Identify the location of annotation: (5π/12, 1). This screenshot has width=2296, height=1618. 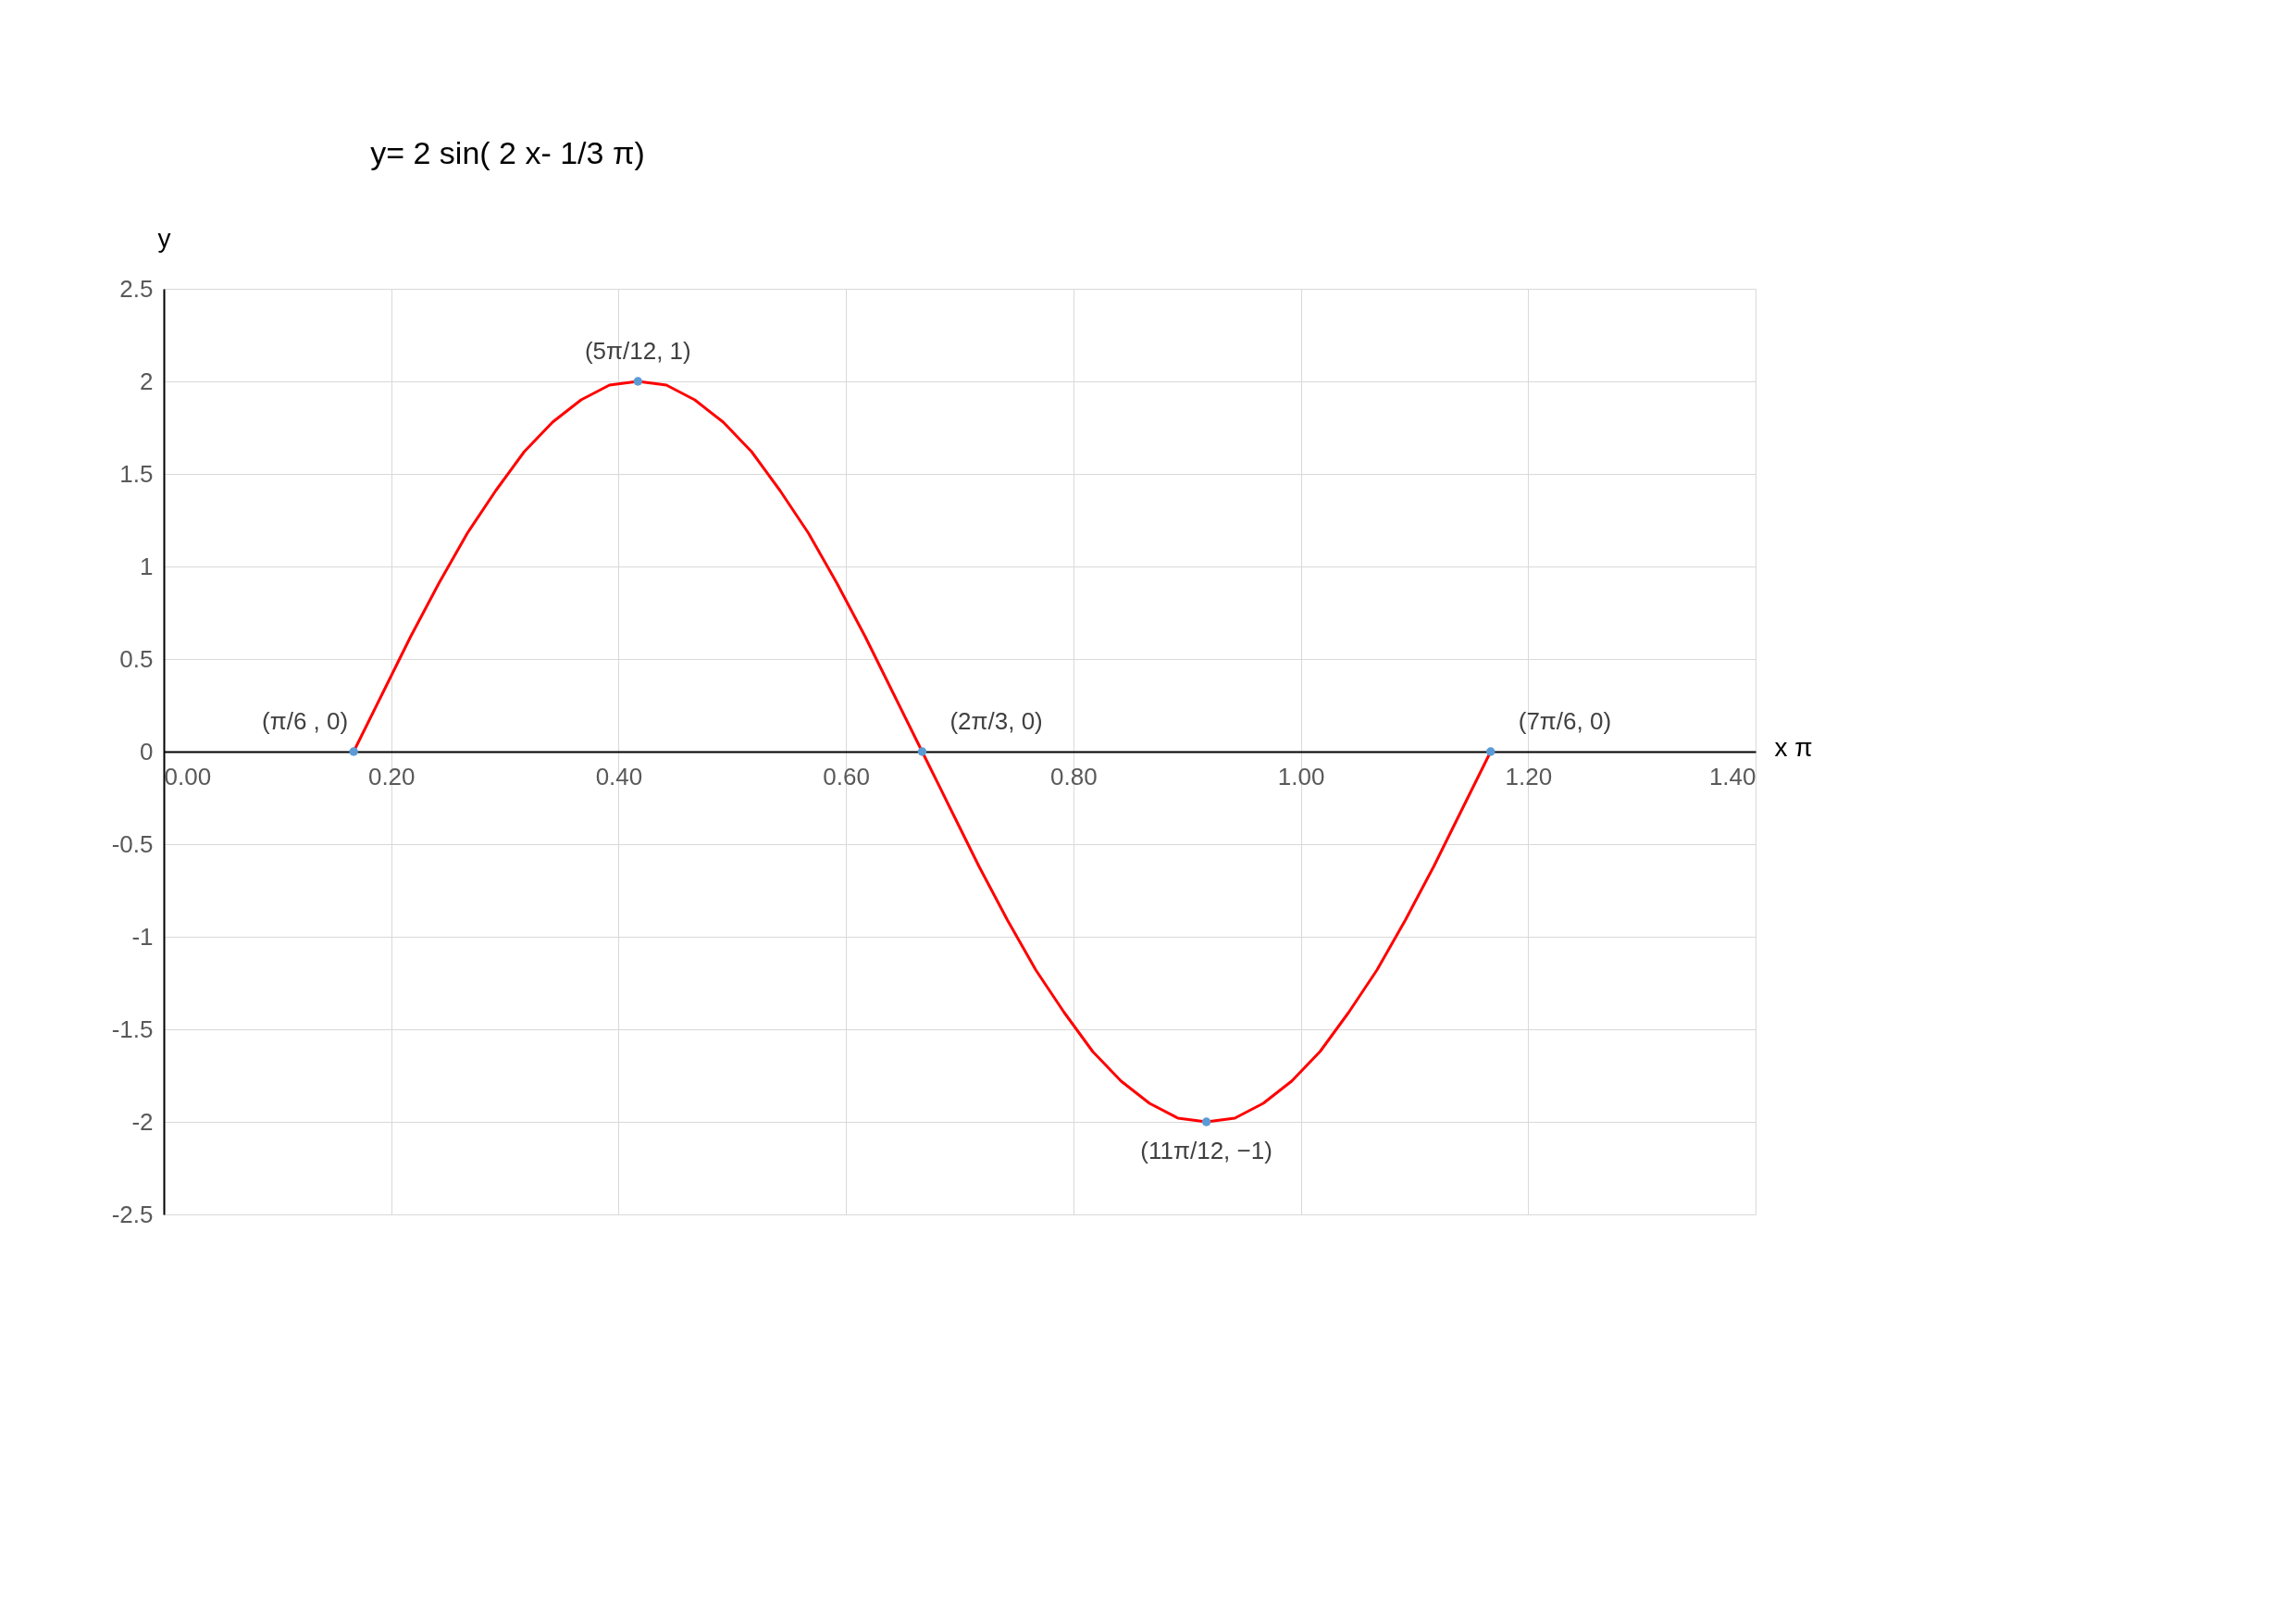
(637, 351).